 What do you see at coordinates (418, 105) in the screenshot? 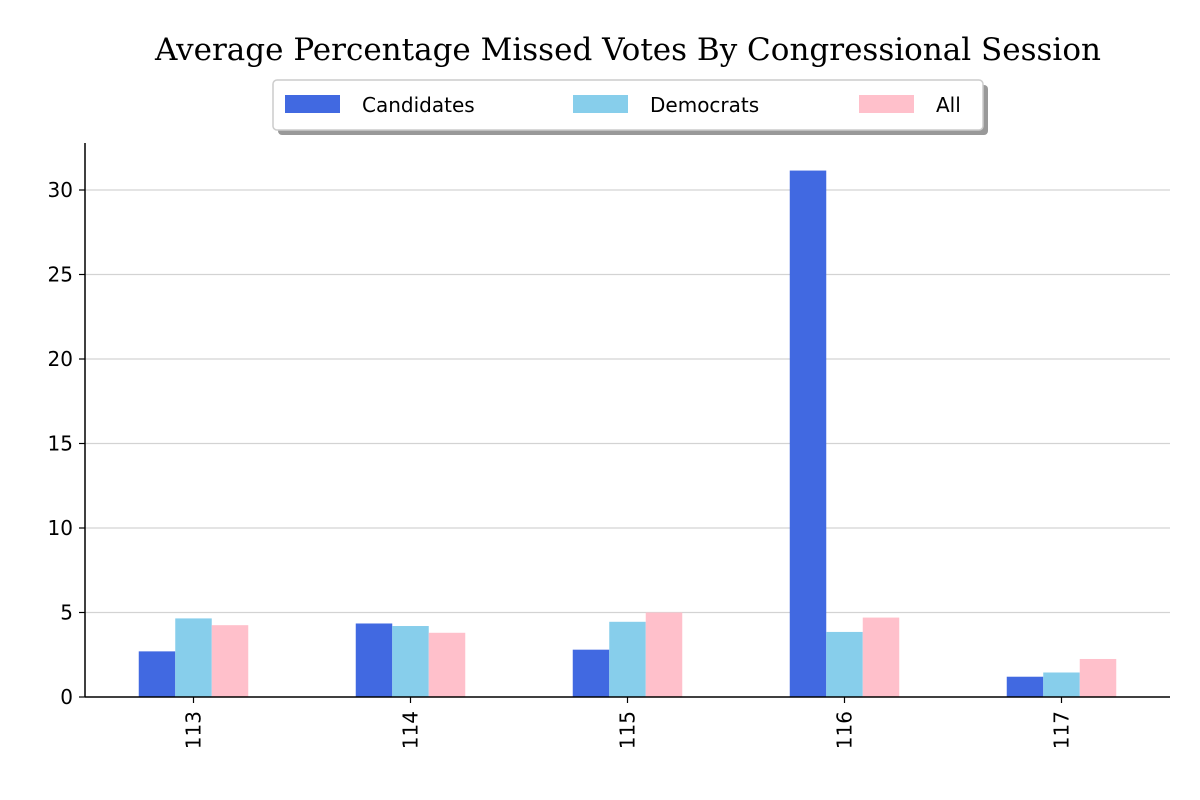
I see `legend-label-candidates: Candidates` at bounding box center [418, 105].